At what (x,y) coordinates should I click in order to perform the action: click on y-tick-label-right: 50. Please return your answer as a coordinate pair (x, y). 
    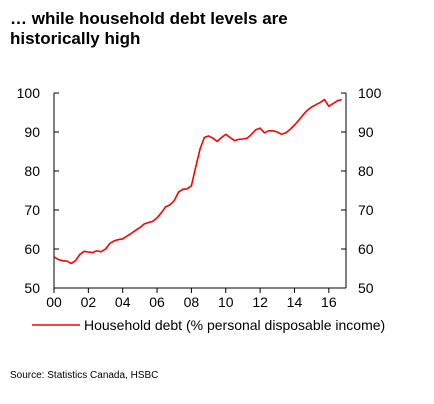
    Looking at the image, I should click on (366, 288).